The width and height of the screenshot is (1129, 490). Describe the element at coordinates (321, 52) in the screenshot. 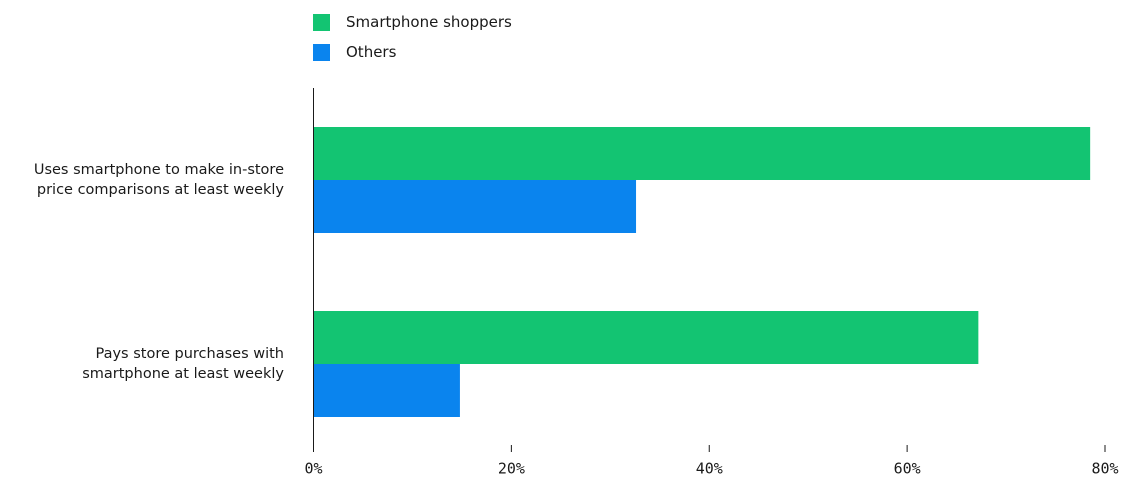

I see `legend-swatch-others` at that location.